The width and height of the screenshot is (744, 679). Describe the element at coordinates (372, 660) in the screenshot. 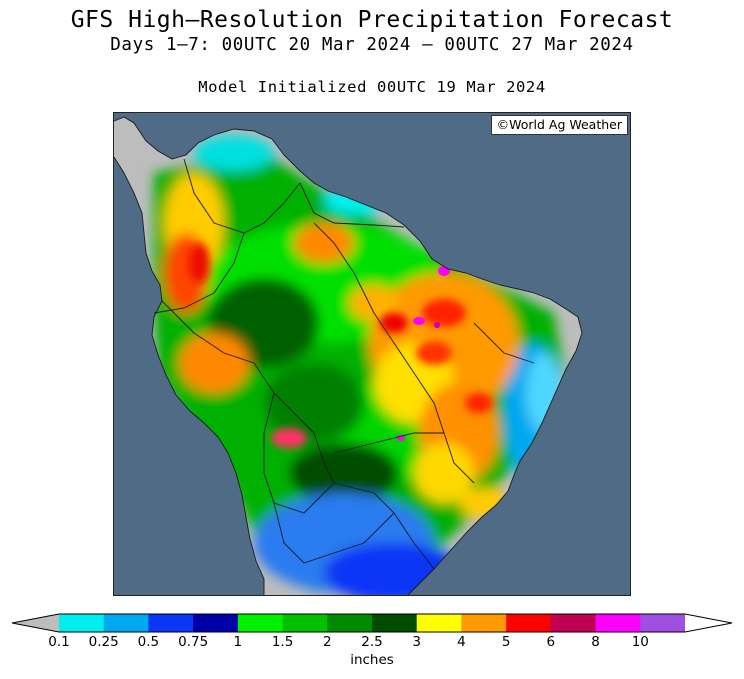

I see `colorbar-units: inches` at that location.